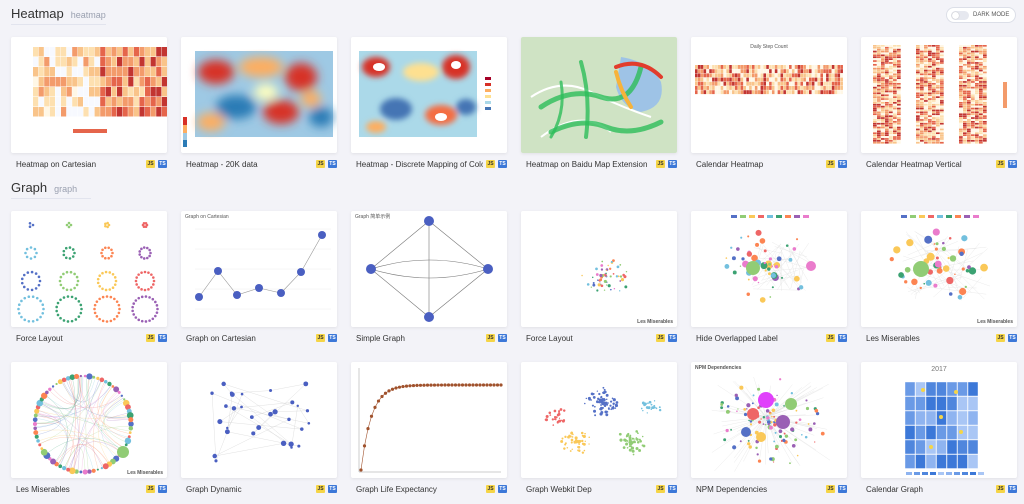 The width and height of the screenshot is (1024, 504). I want to click on example-card-force-layout-2: Les Miserables Force Layout JS TS, so click(599, 279).